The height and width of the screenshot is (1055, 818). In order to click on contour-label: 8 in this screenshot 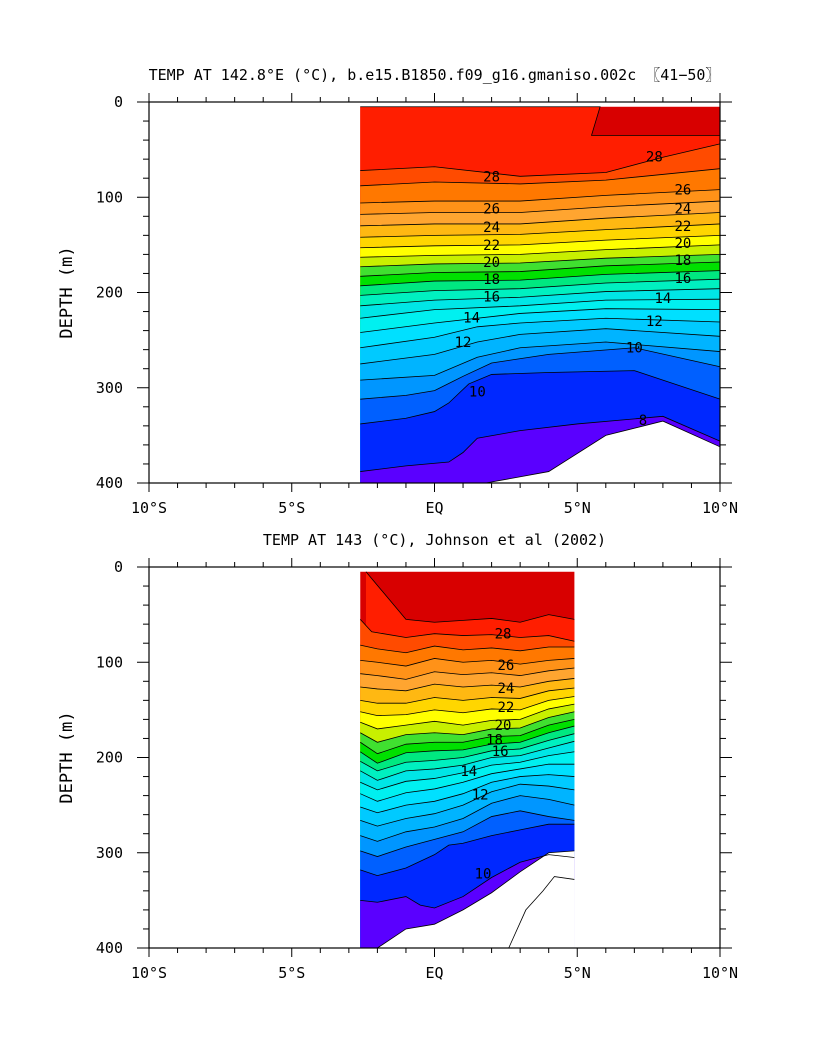, I will do `click(643, 421)`.